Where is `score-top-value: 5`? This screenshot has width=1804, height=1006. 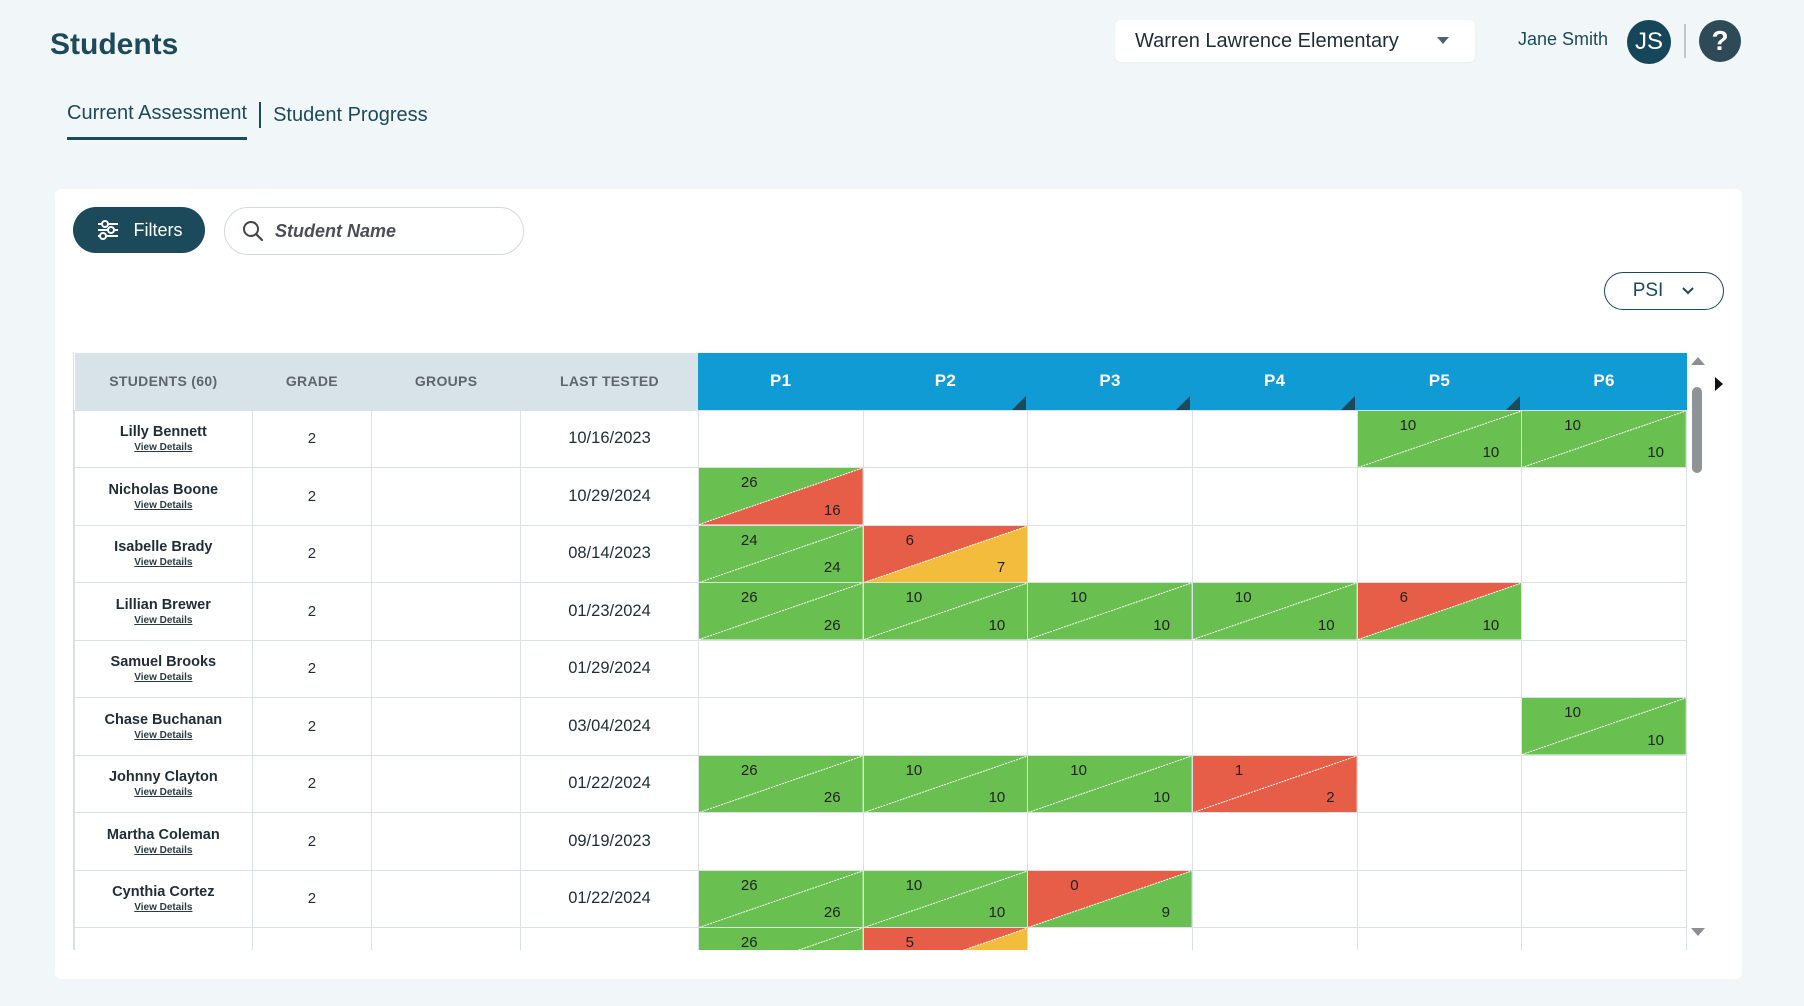
score-top-value: 5 is located at coordinates (909, 942).